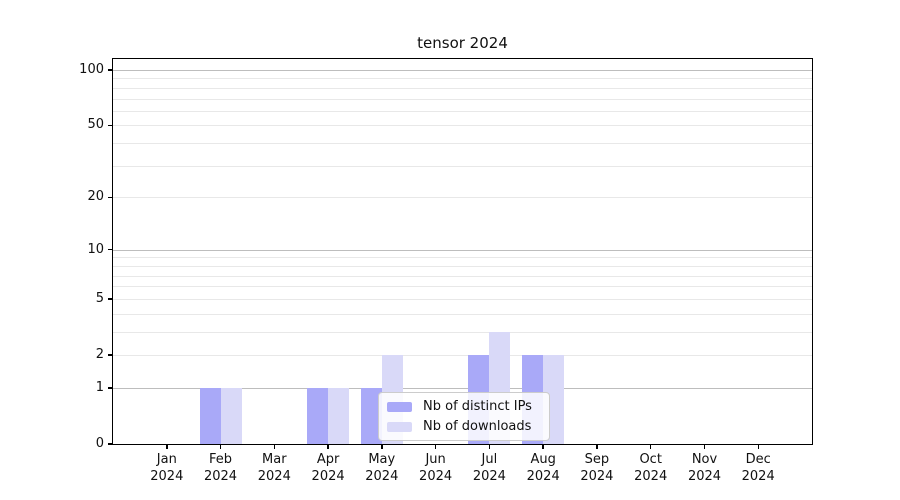 Image resolution: width=900 pixels, height=500 pixels. Describe the element at coordinates (399, 406) in the screenshot. I see `legend-swatch-distinct-ips` at that location.